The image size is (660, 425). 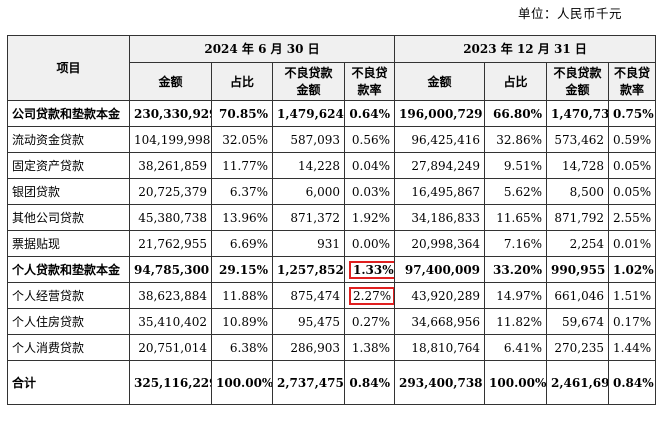 I want to click on cell-npl-amount: 871,372, so click(x=308, y=217).